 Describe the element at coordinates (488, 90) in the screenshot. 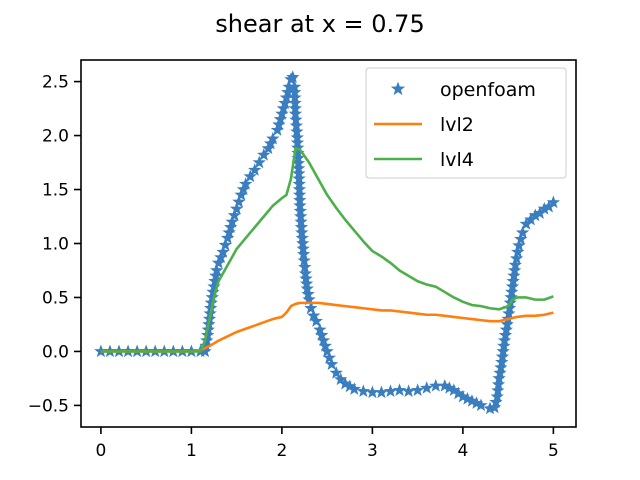

I see `legend-label: openfoam` at that location.